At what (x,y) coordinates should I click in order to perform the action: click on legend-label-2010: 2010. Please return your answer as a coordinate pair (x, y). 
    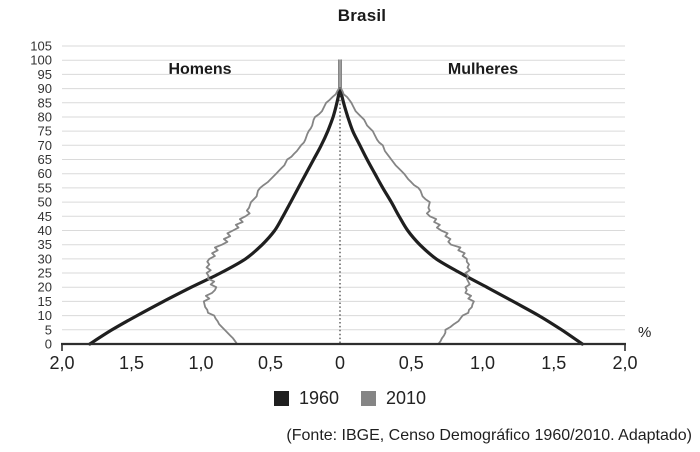
    Looking at the image, I should click on (406, 398).